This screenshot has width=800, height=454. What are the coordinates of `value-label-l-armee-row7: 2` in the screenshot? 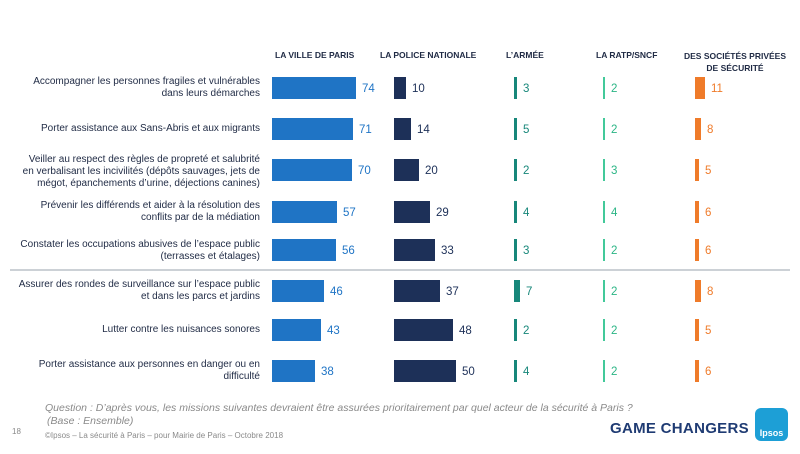 It's located at (526, 331).